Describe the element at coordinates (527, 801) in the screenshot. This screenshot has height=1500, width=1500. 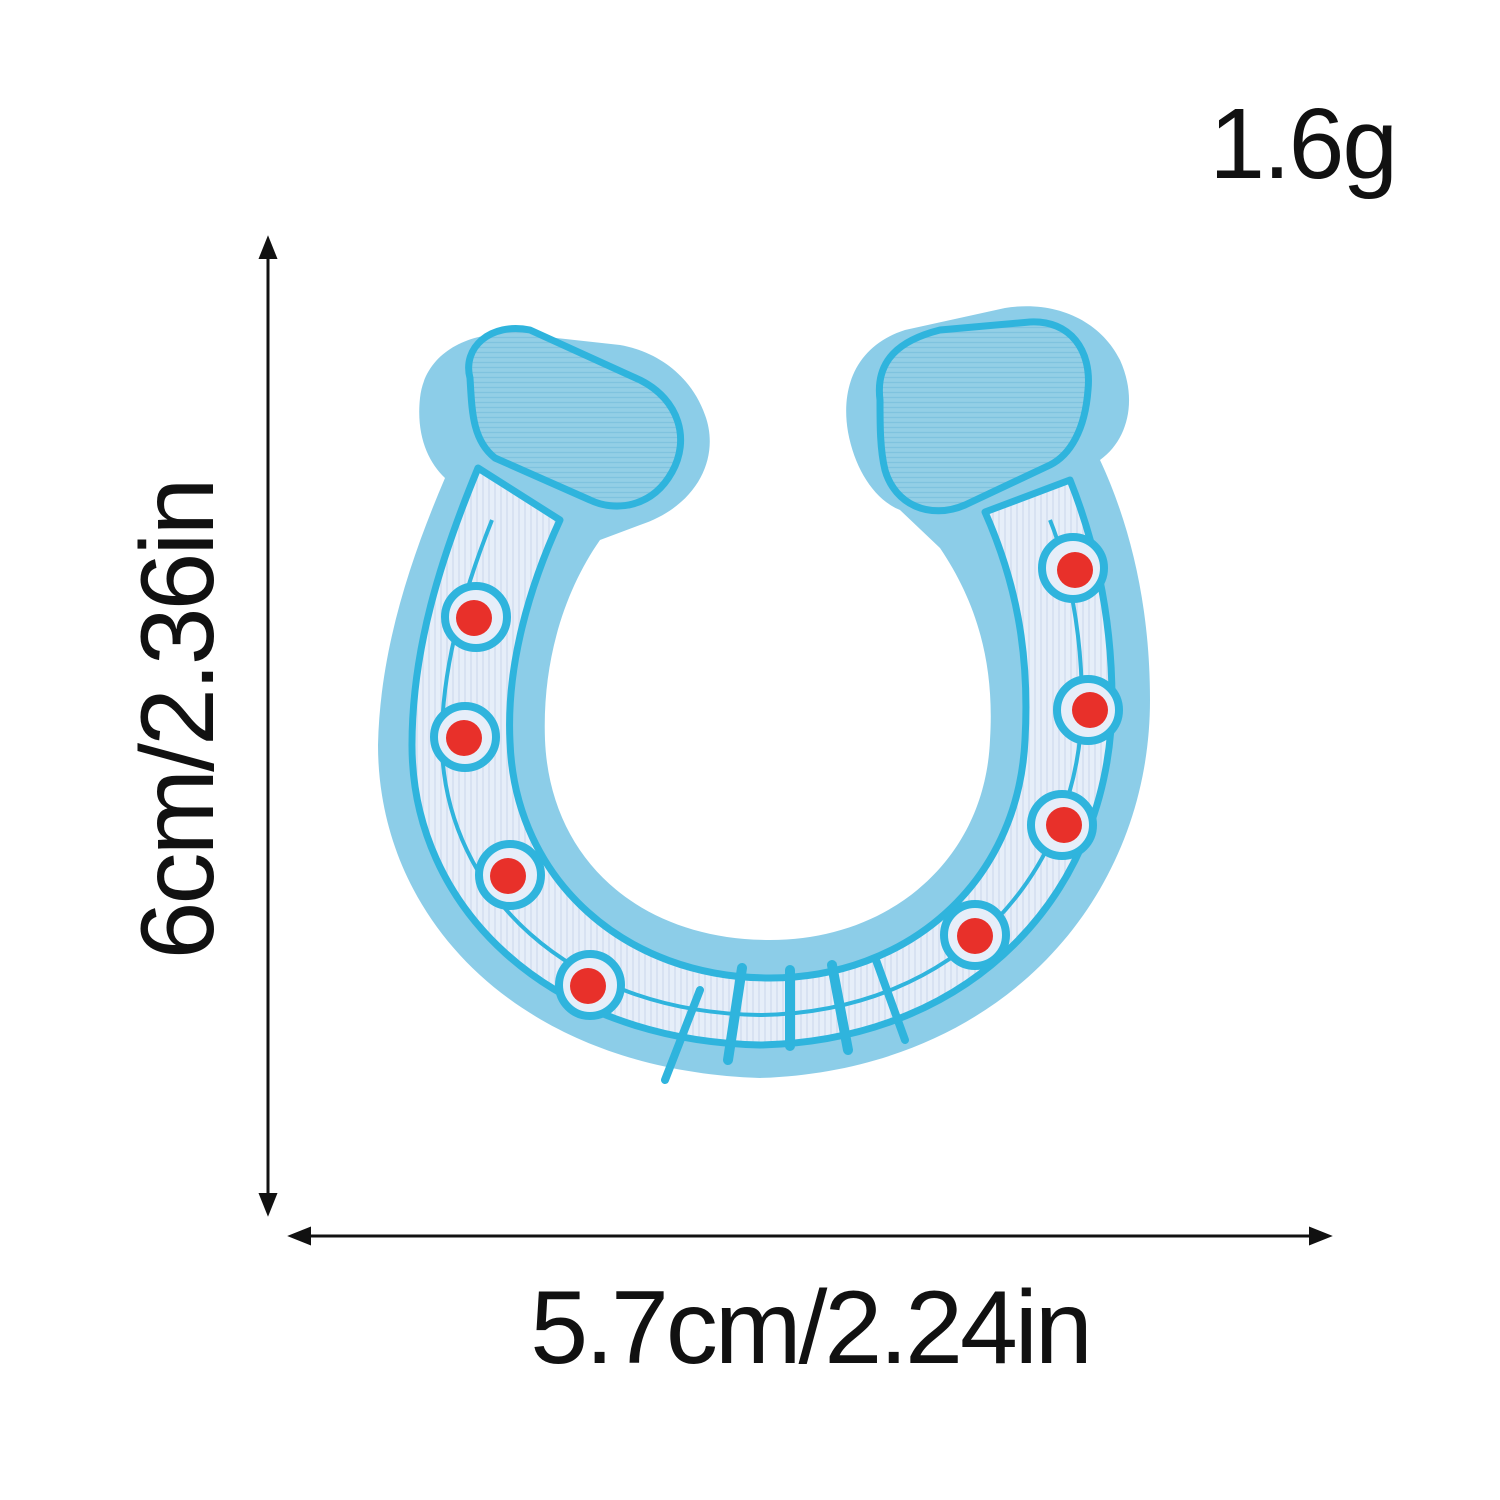
I see `nail-holes-left` at that location.